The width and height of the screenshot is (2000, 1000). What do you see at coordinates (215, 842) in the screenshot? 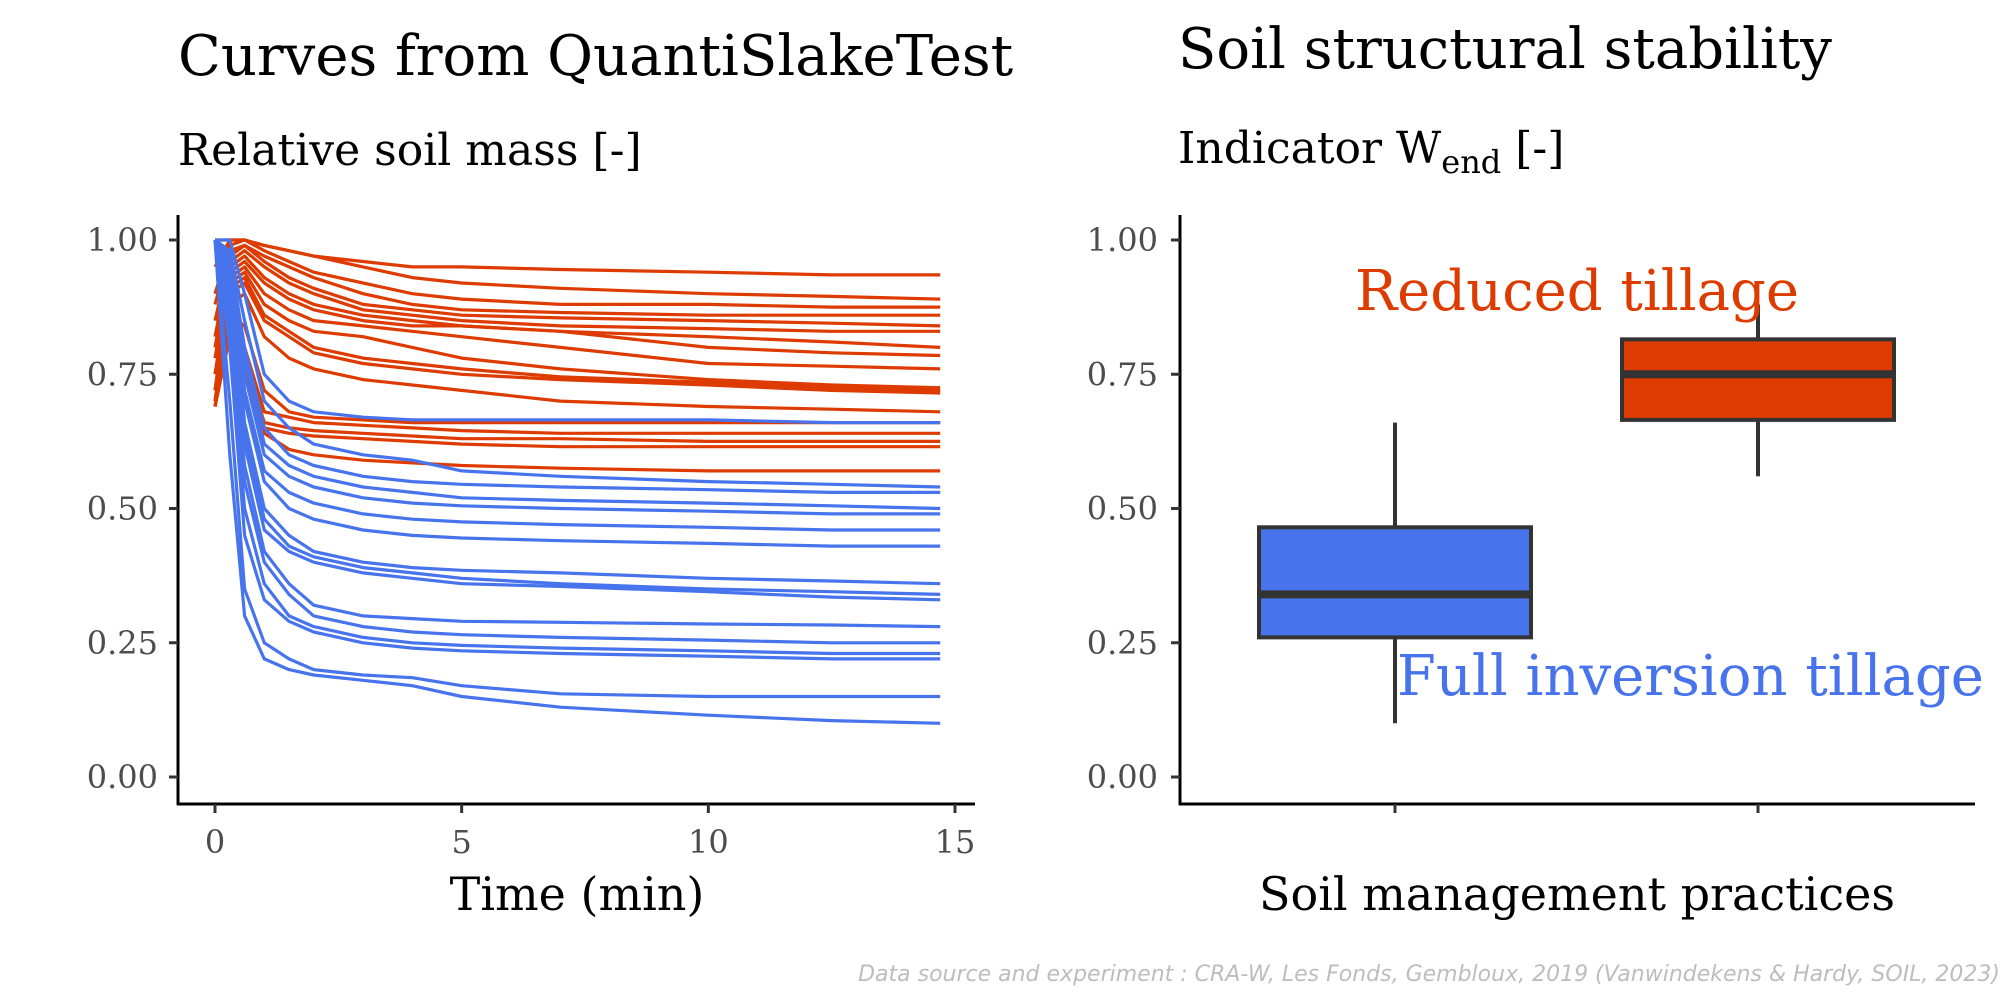
I see `x-tick-label: 0` at bounding box center [215, 842].